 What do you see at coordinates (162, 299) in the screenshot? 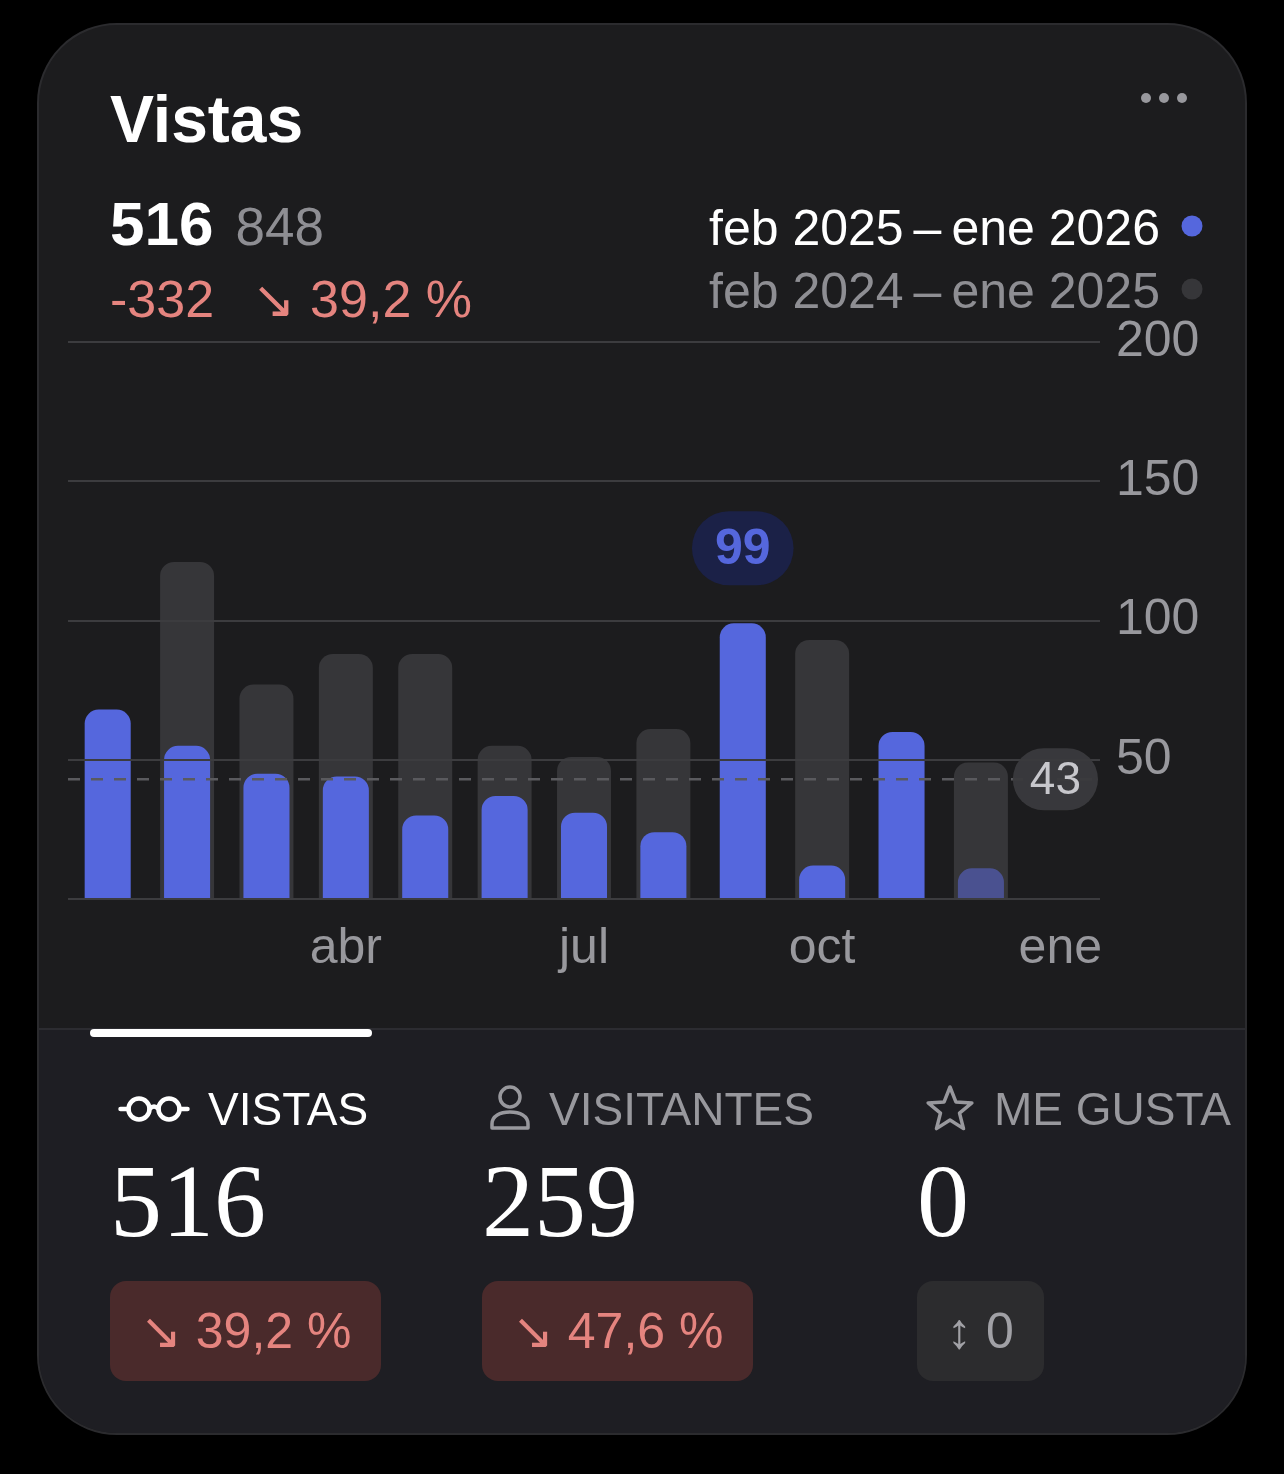
I see `text: -332` at bounding box center [162, 299].